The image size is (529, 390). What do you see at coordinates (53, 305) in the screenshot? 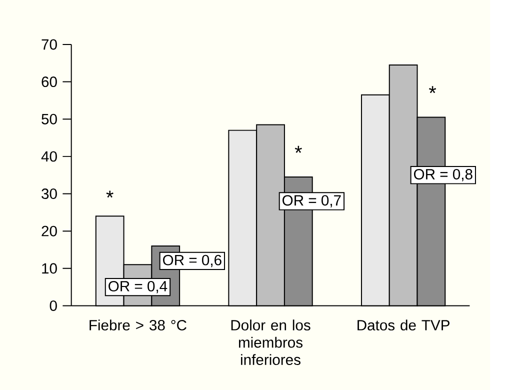
I see `y-tick-label: 0` at bounding box center [53, 305].